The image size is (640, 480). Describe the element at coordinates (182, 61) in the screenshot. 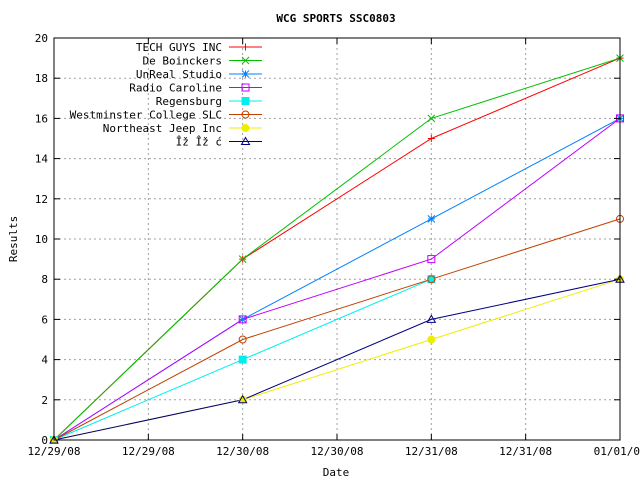

I see `legend-label: De Boinckers` at that location.